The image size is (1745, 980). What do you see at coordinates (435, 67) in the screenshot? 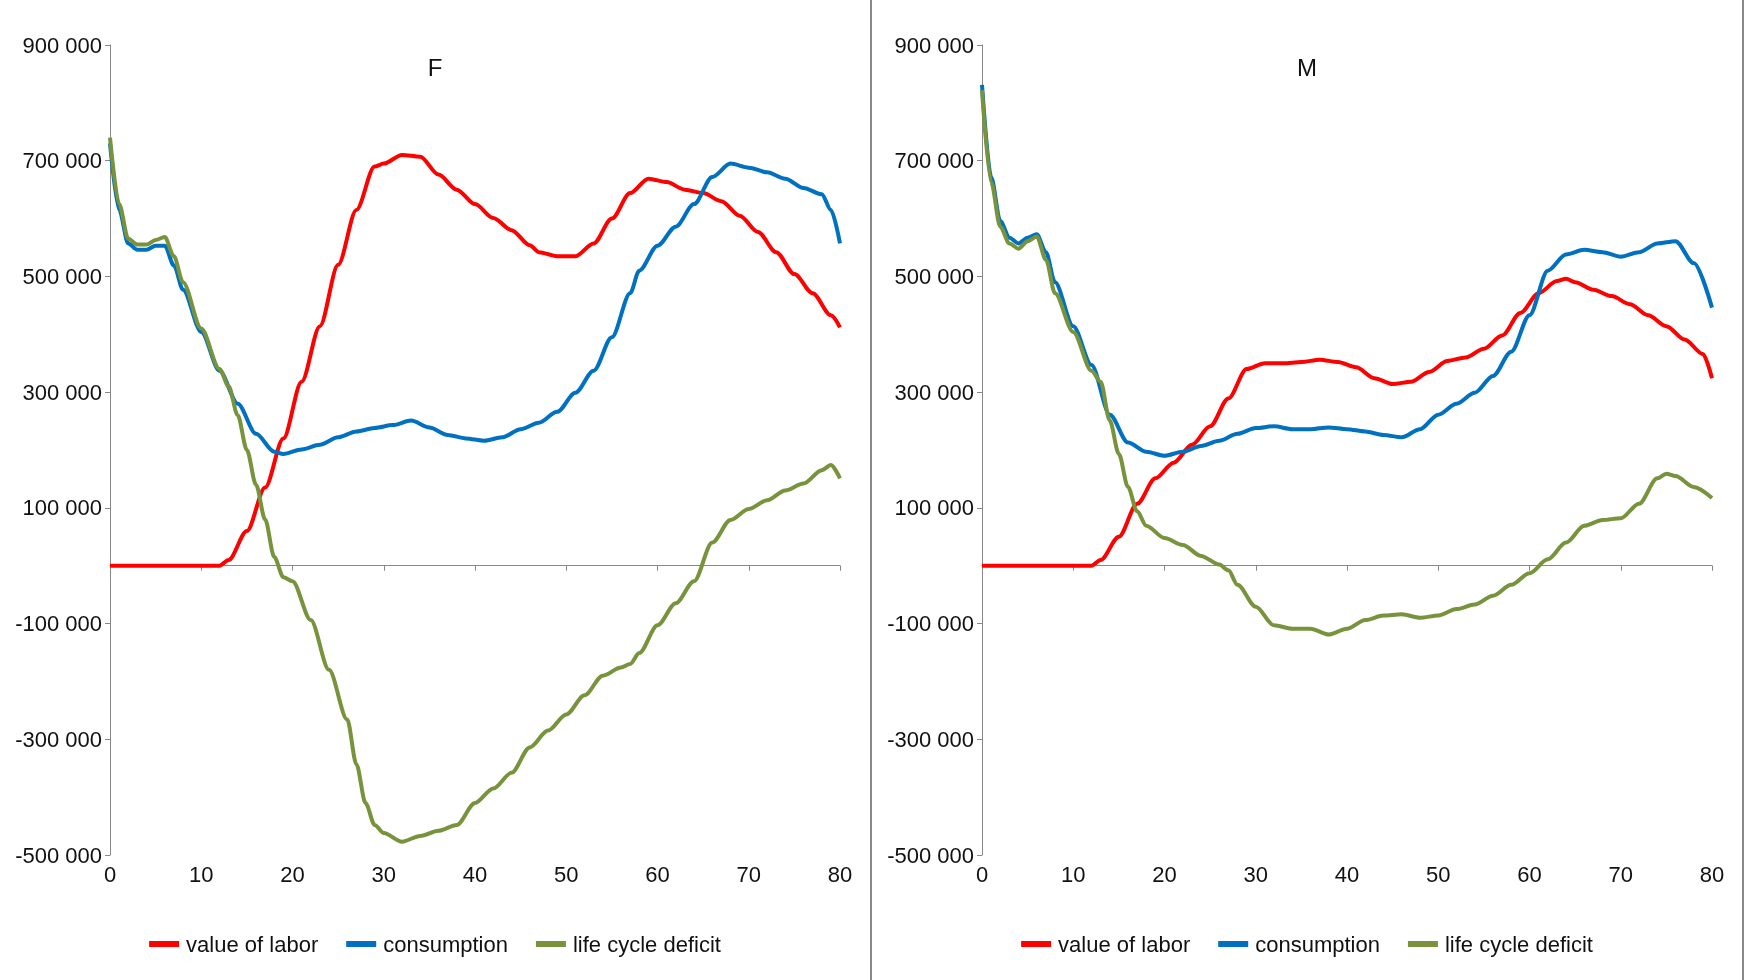
I see `chart-title: F` at bounding box center [435, 67].